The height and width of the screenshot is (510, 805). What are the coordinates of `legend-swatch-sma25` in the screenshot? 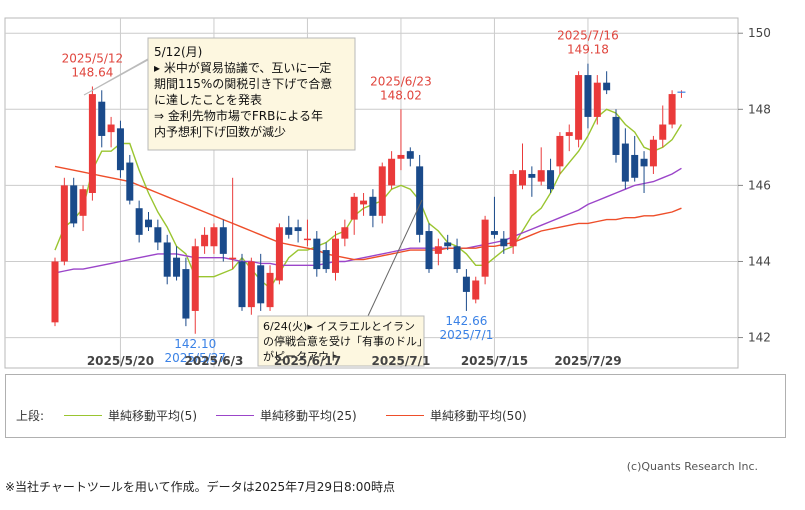 It's located at (235, 415).